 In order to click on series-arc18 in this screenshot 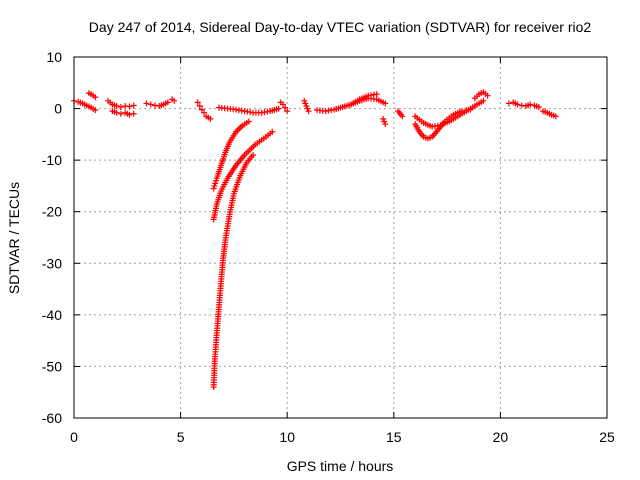, I will do `click(481, 95)`.